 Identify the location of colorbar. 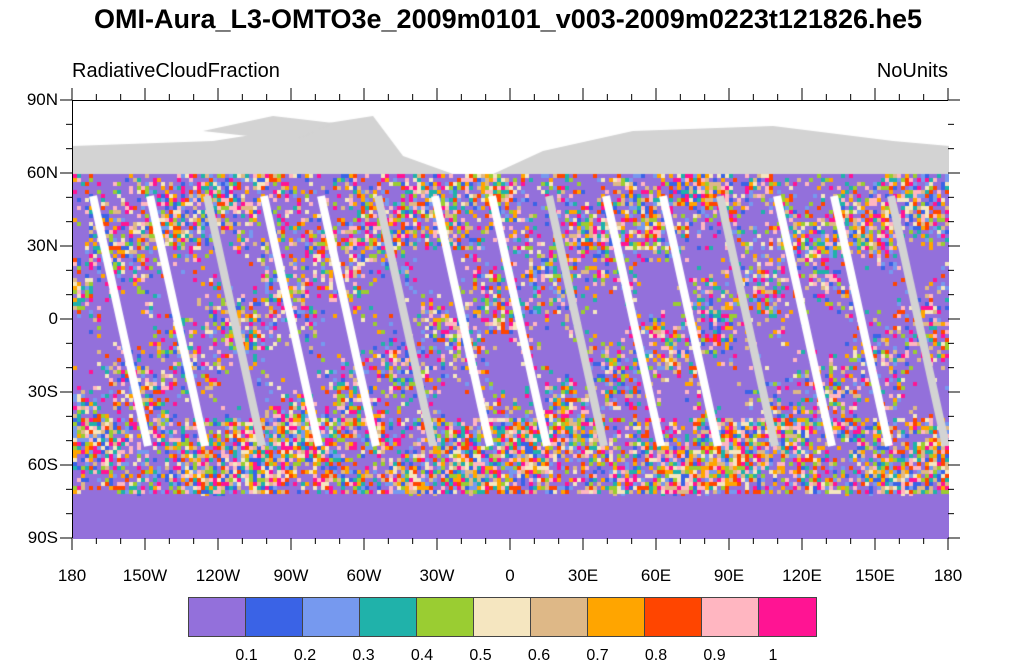
(502, 617).